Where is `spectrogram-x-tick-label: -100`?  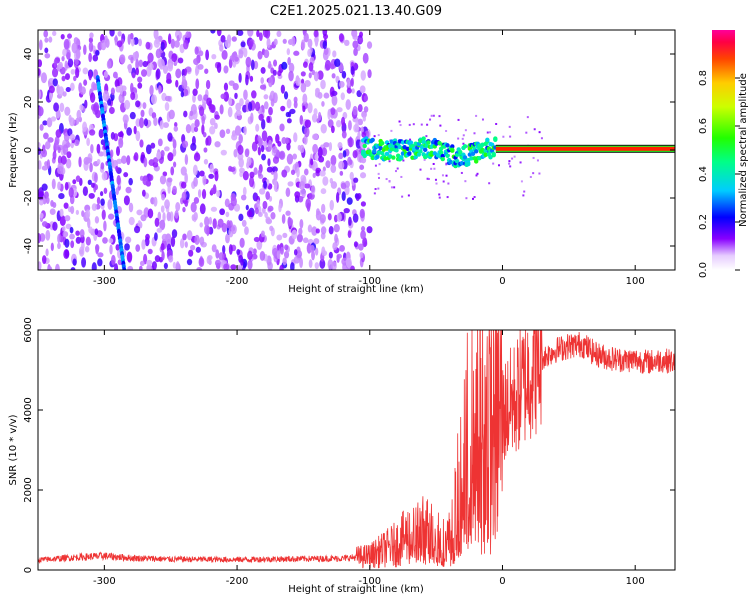
spectrogram-x-tick-label: -100 is located at coordinates (369, 281).